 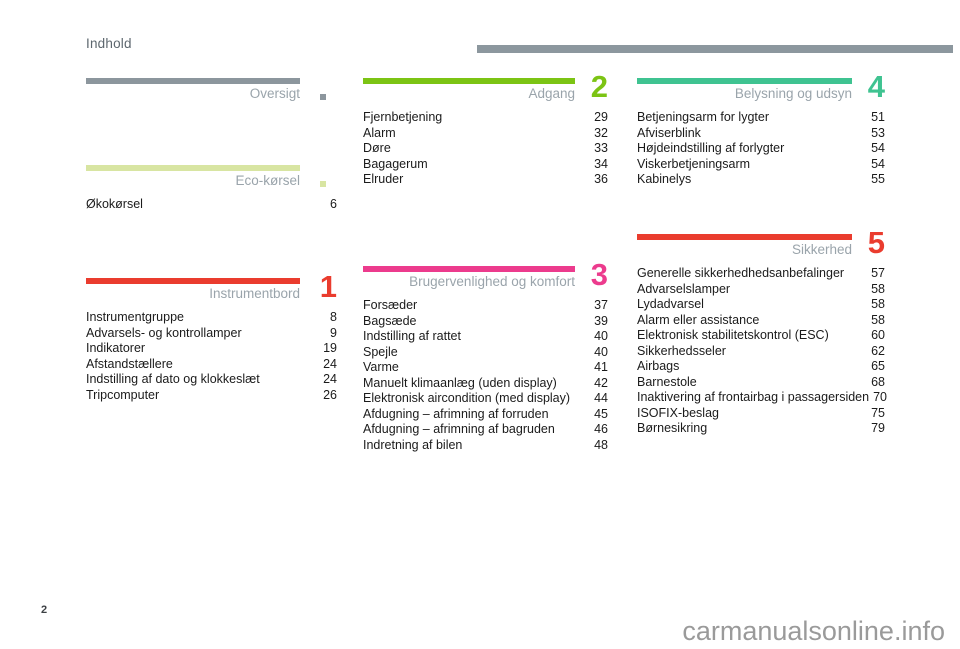 What do you see at coordinates (330, 394) in the screenshot?
I see `toc-item-page: 26` at bounding box center [330, 394].